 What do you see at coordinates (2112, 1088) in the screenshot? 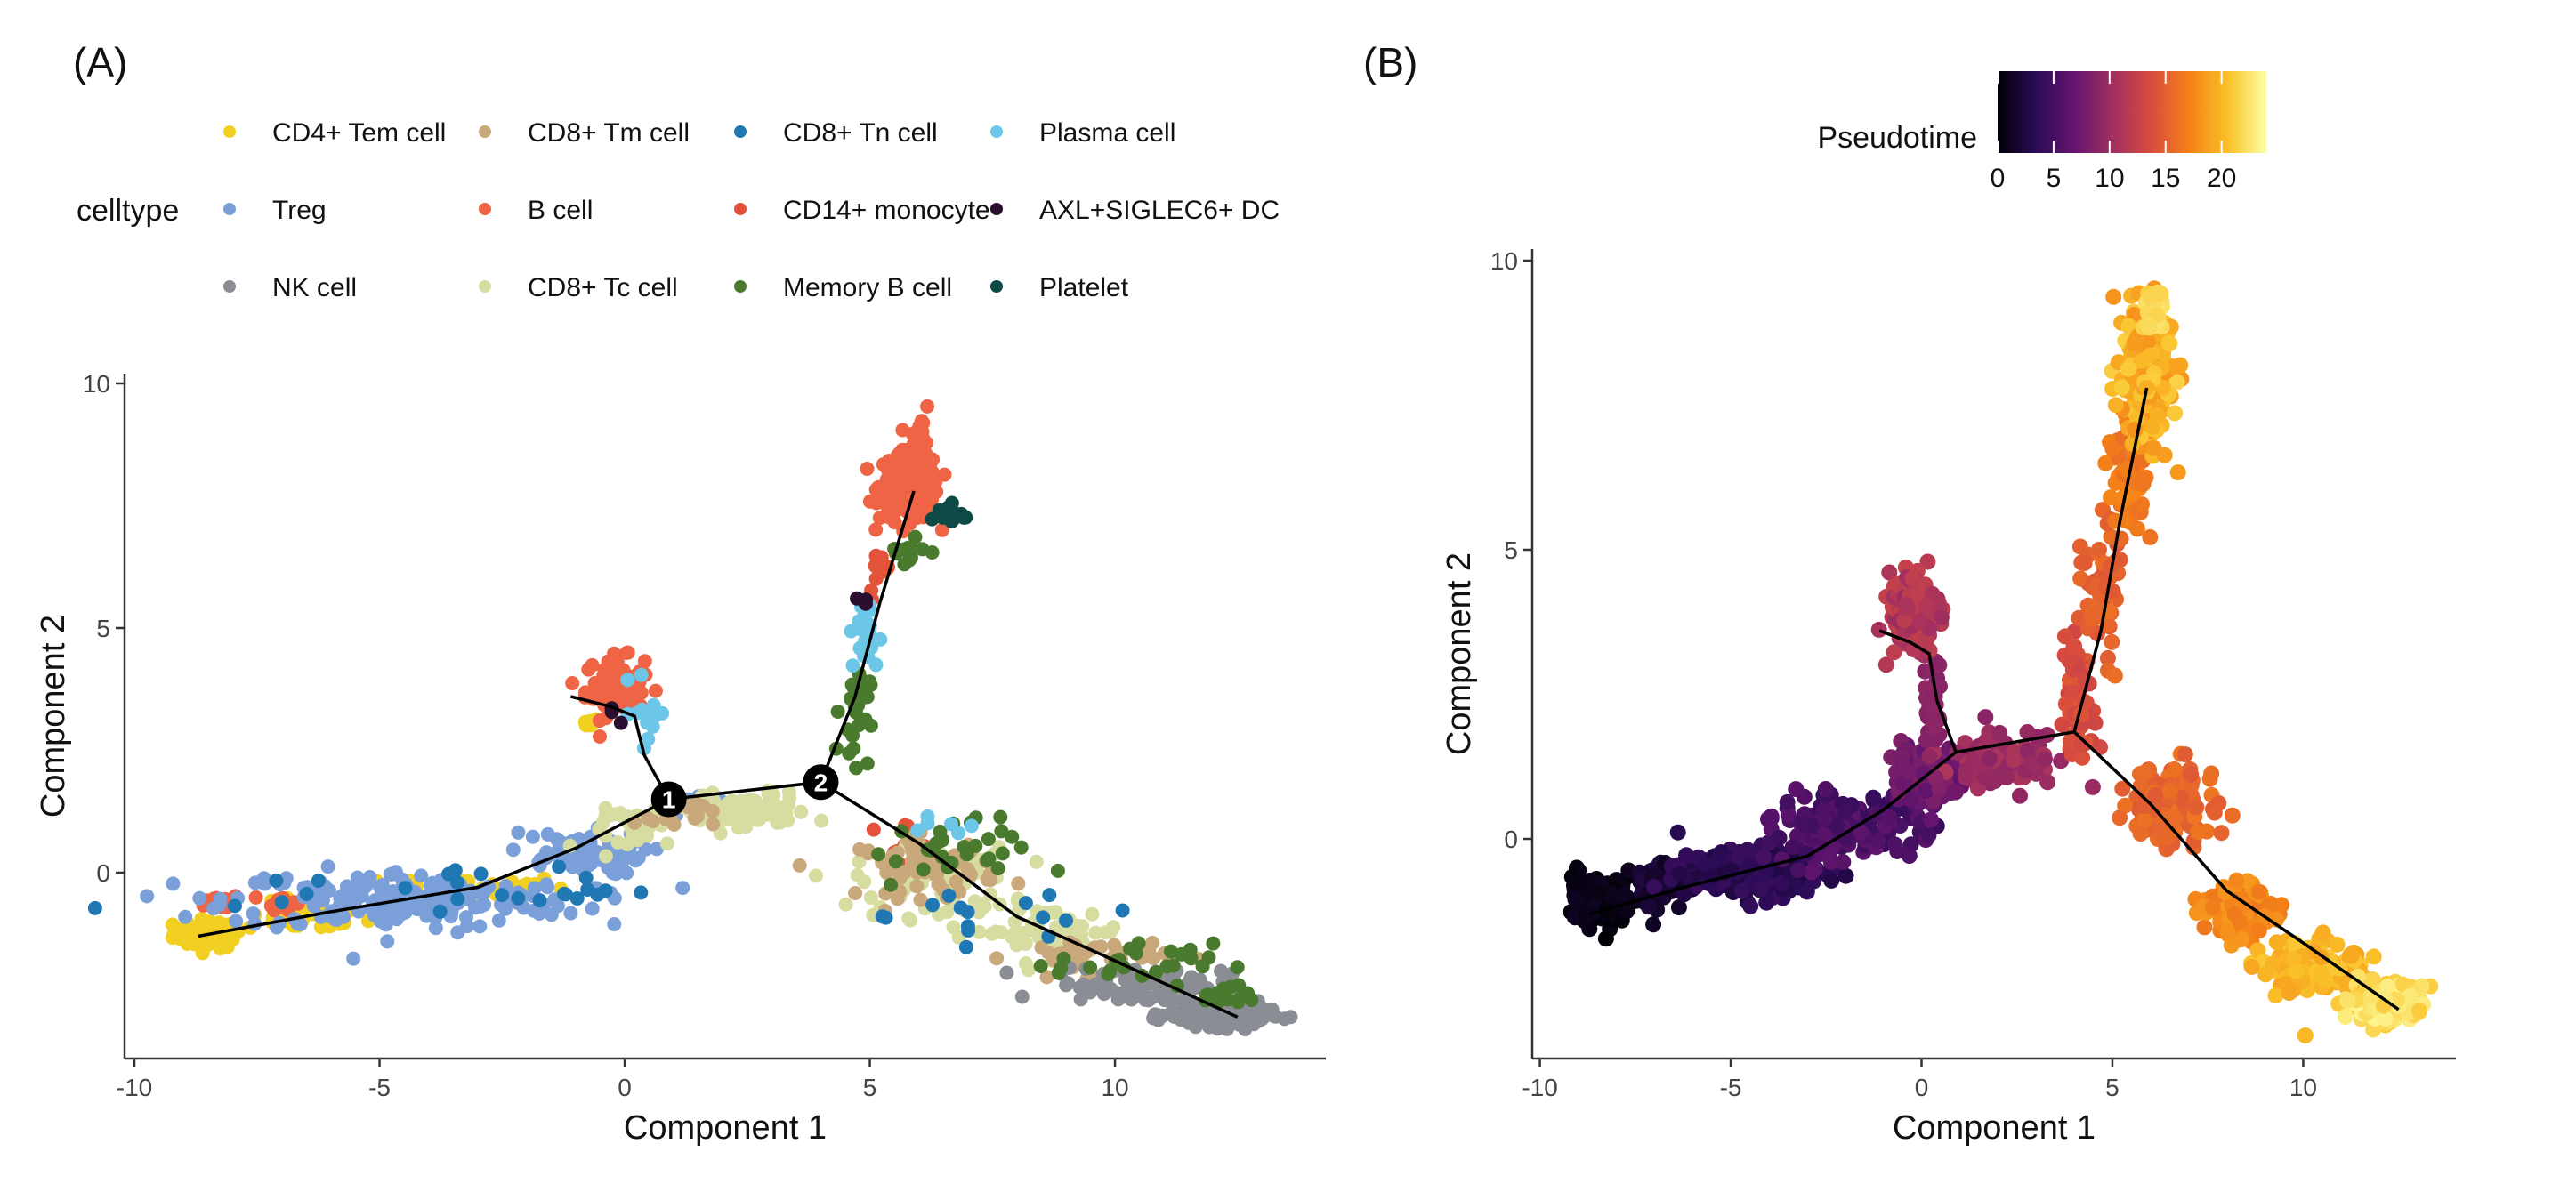
I see `x-tick-label: 5` at bounding box center [2112, 1088].